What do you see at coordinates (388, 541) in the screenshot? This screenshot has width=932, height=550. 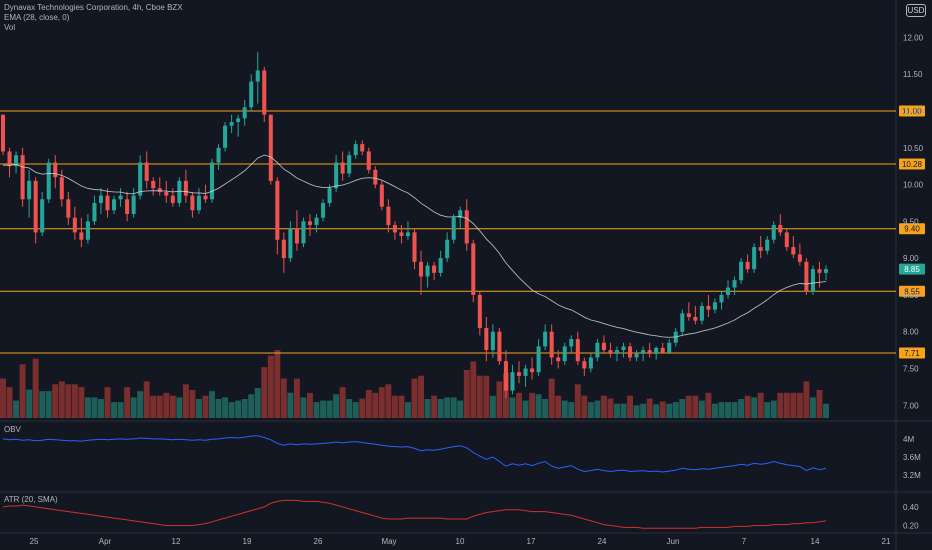 I see `time-tick-label: May` at bounding box center [388, 541].